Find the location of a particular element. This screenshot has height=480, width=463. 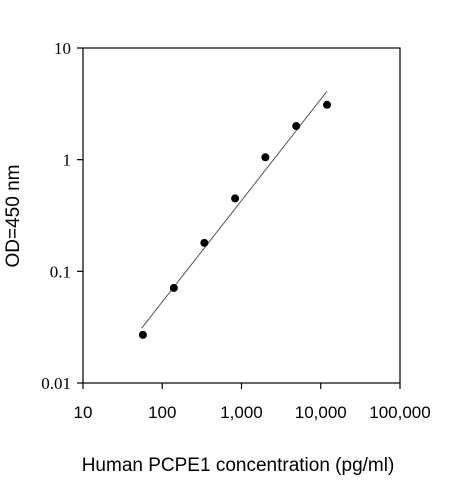

y-tick-label: 0.1 is located at coordinates (60, 271).